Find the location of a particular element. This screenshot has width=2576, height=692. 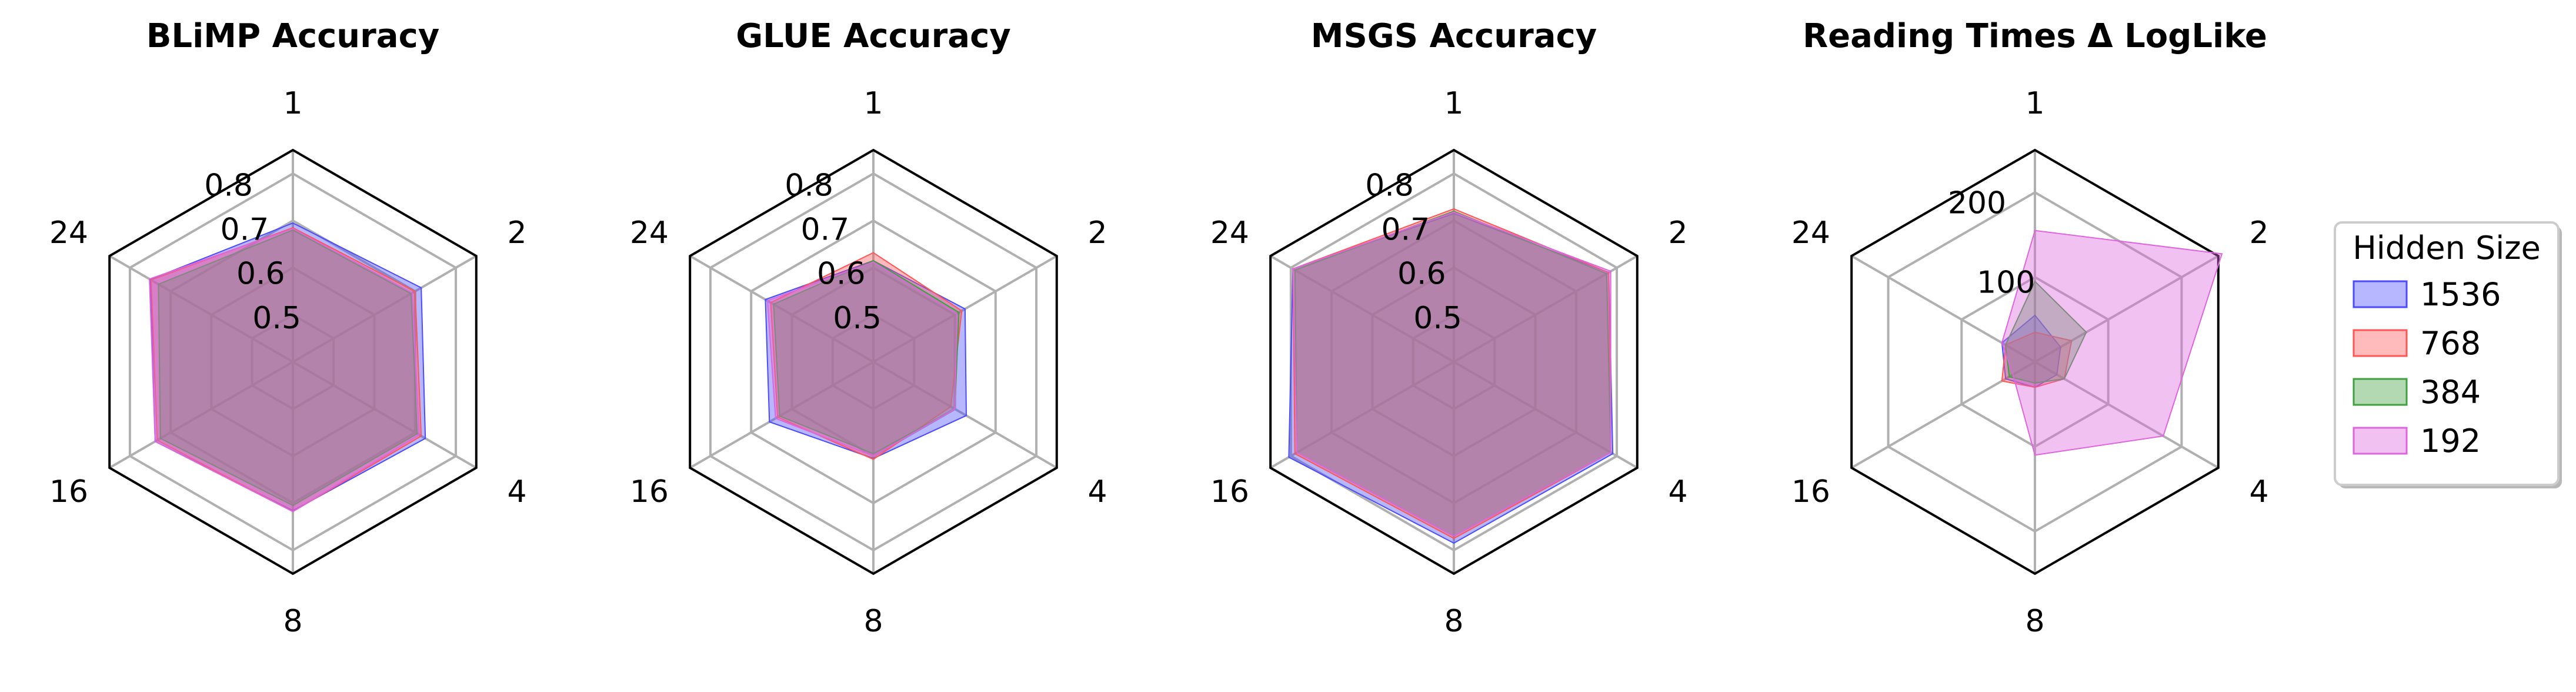

legend-label: 384 is located at coordinates (2450, 392).